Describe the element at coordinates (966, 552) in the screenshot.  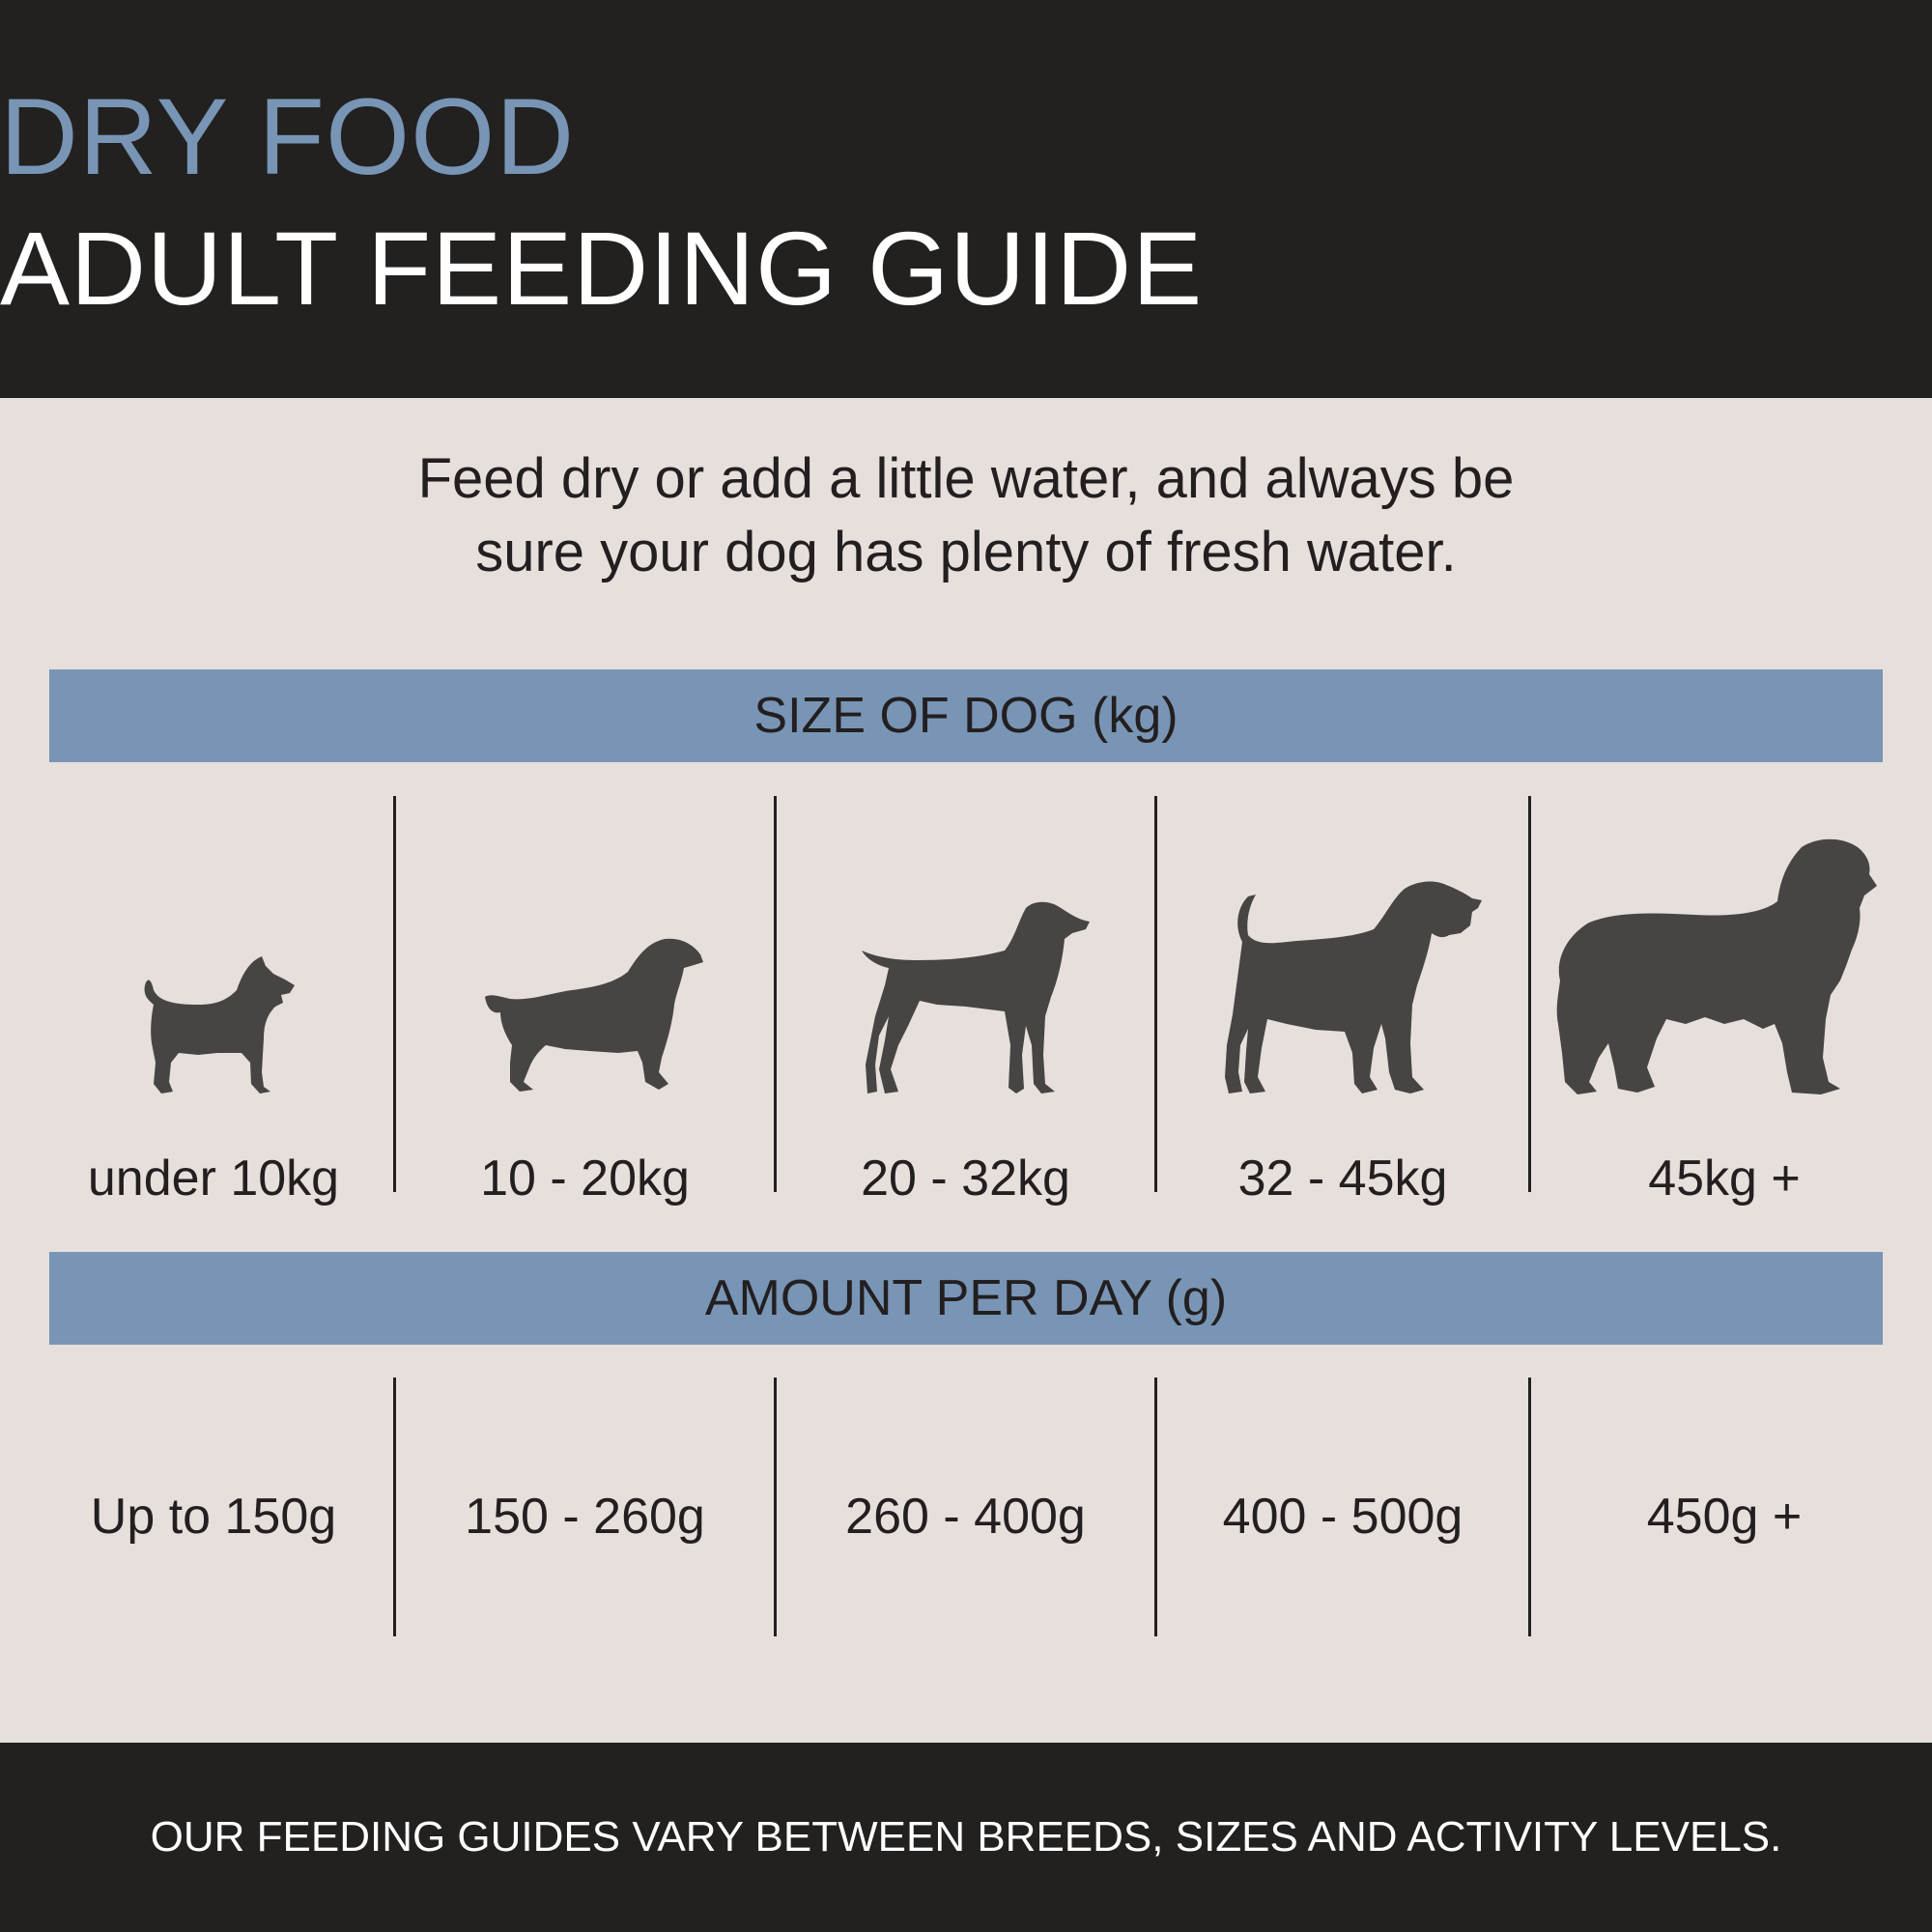
I see `intro-line-2: sure your dog has plenty of fresh water.` at that location.